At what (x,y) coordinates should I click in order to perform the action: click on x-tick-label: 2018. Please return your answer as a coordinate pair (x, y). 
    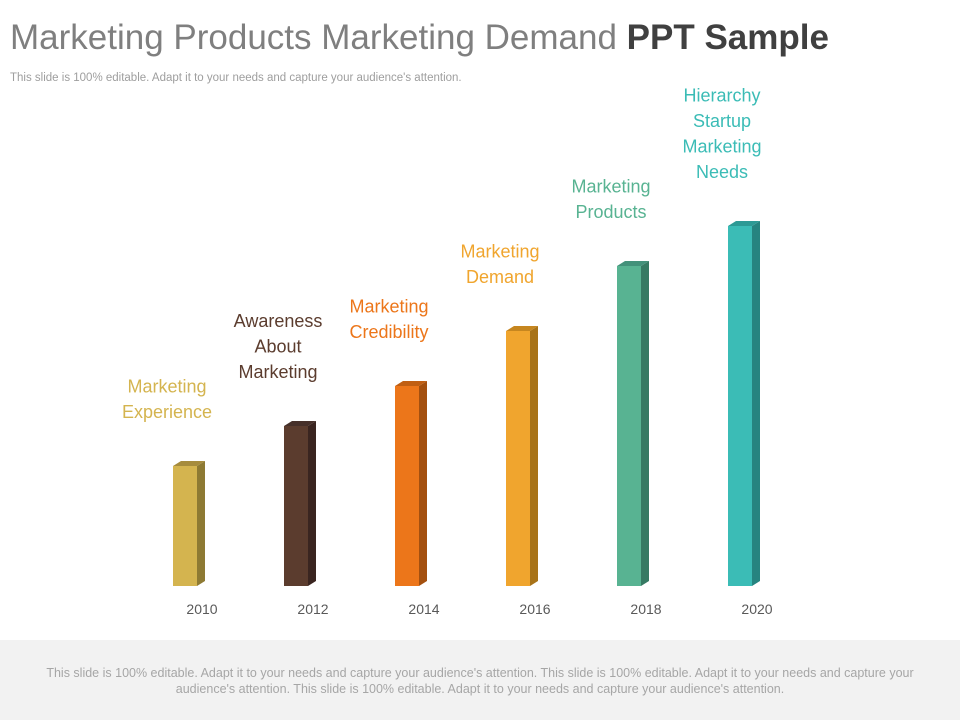
    Looking at the image, I should click on (645, 609).